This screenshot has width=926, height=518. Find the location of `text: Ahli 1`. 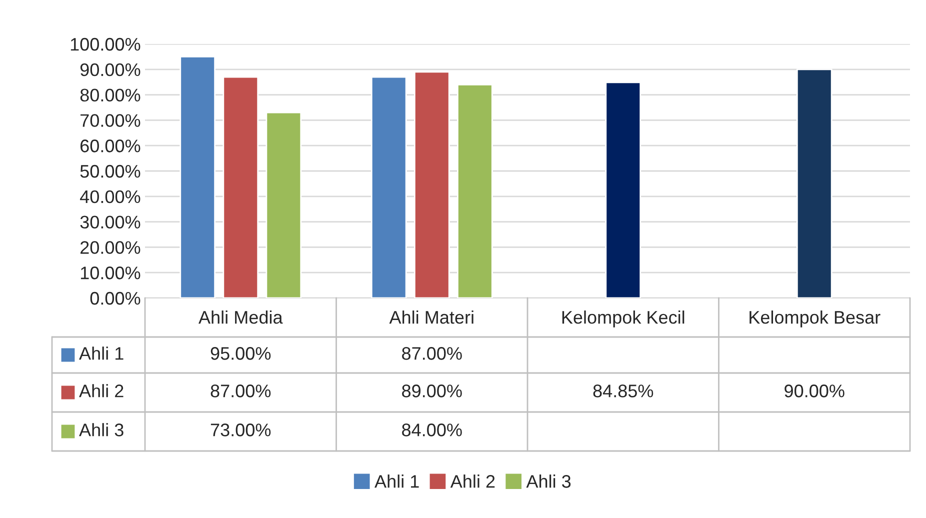

text: Ahli 1 is located at coordinates (396, 481).